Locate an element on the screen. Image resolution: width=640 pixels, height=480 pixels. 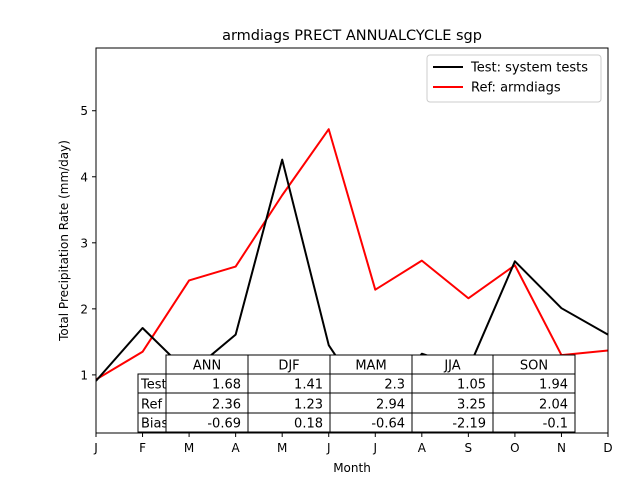
x-axis-label: Month is located at coordinates (352, 468).